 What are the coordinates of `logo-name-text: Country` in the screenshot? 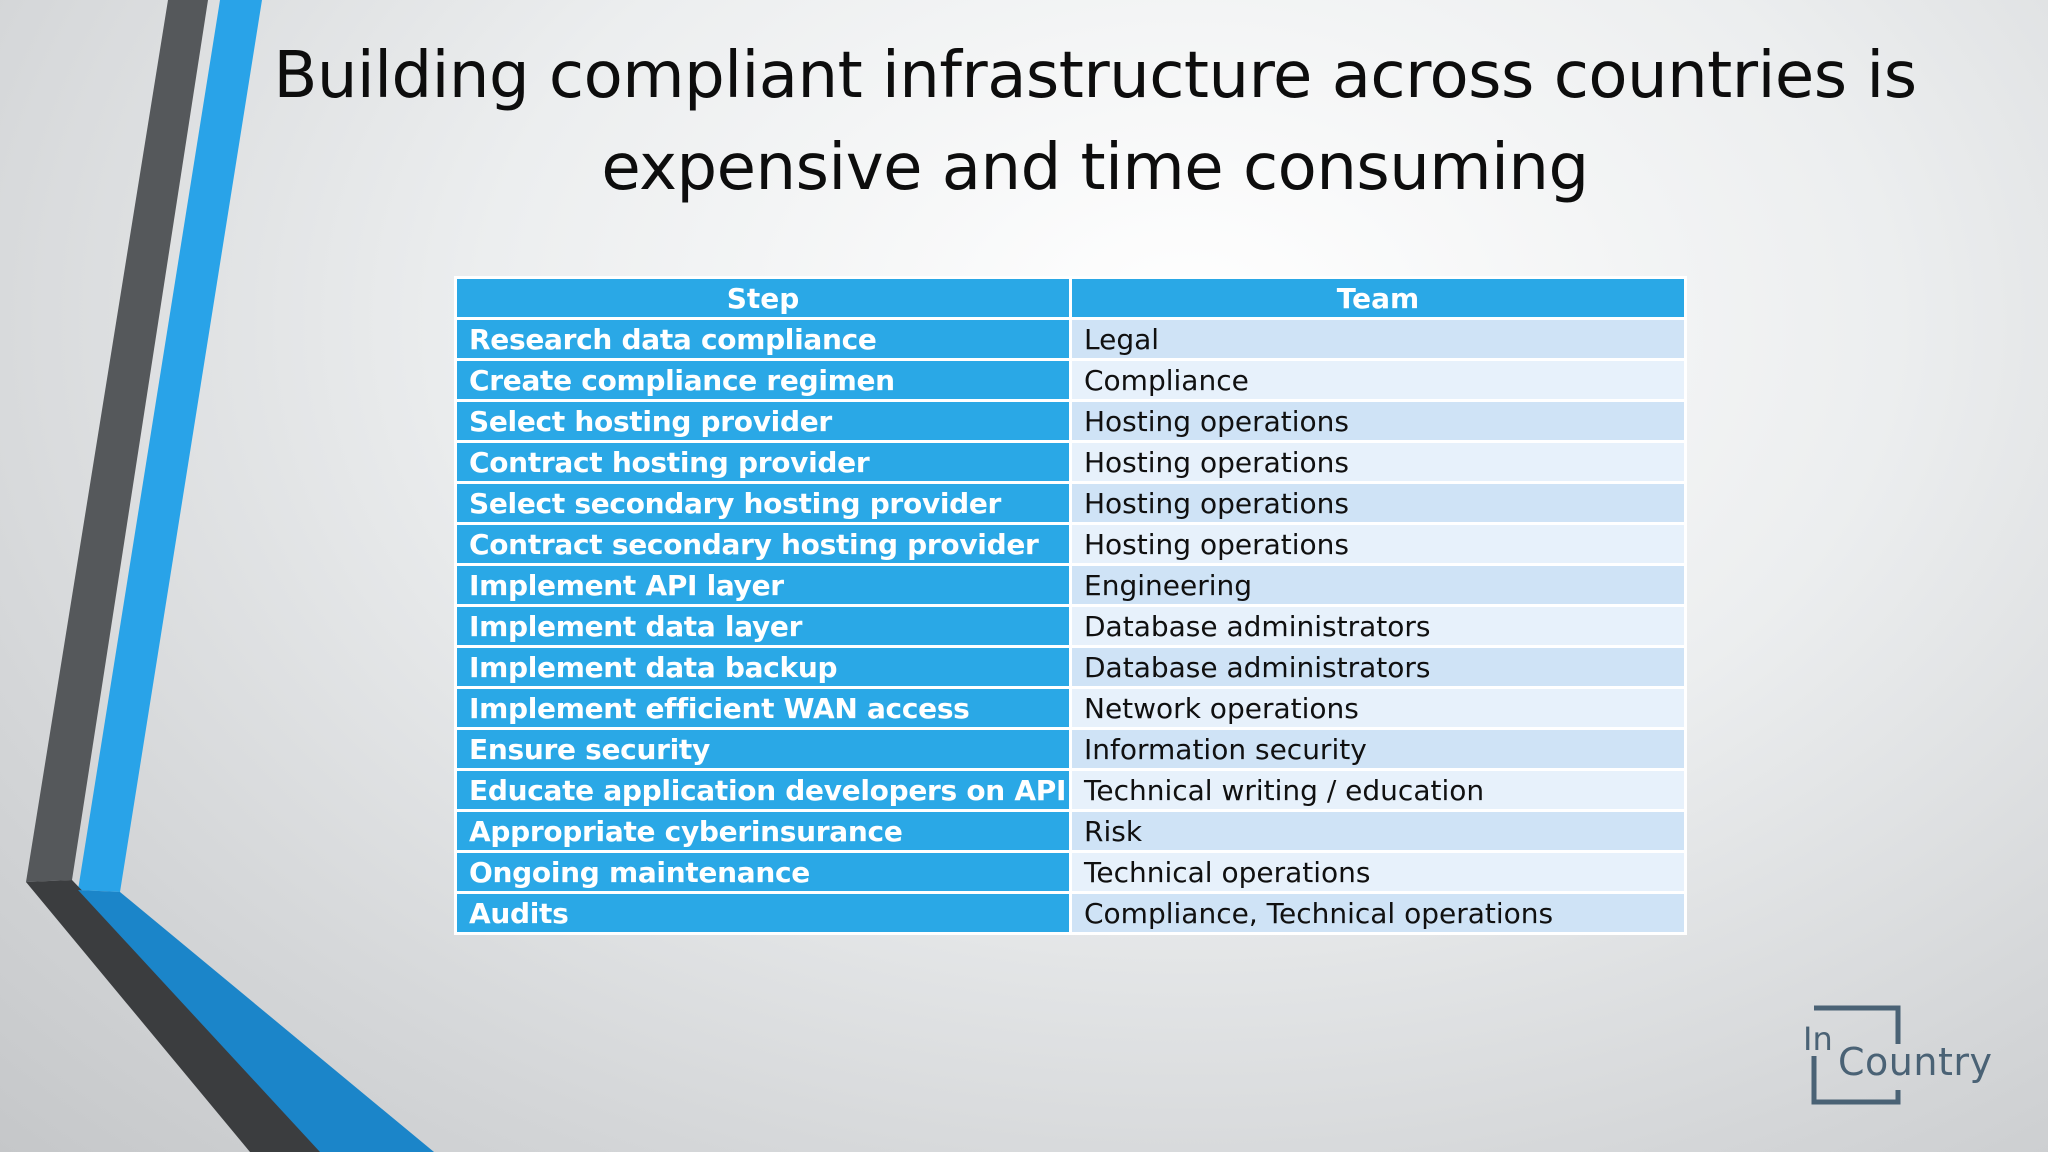 It's located at (1915, 1062).